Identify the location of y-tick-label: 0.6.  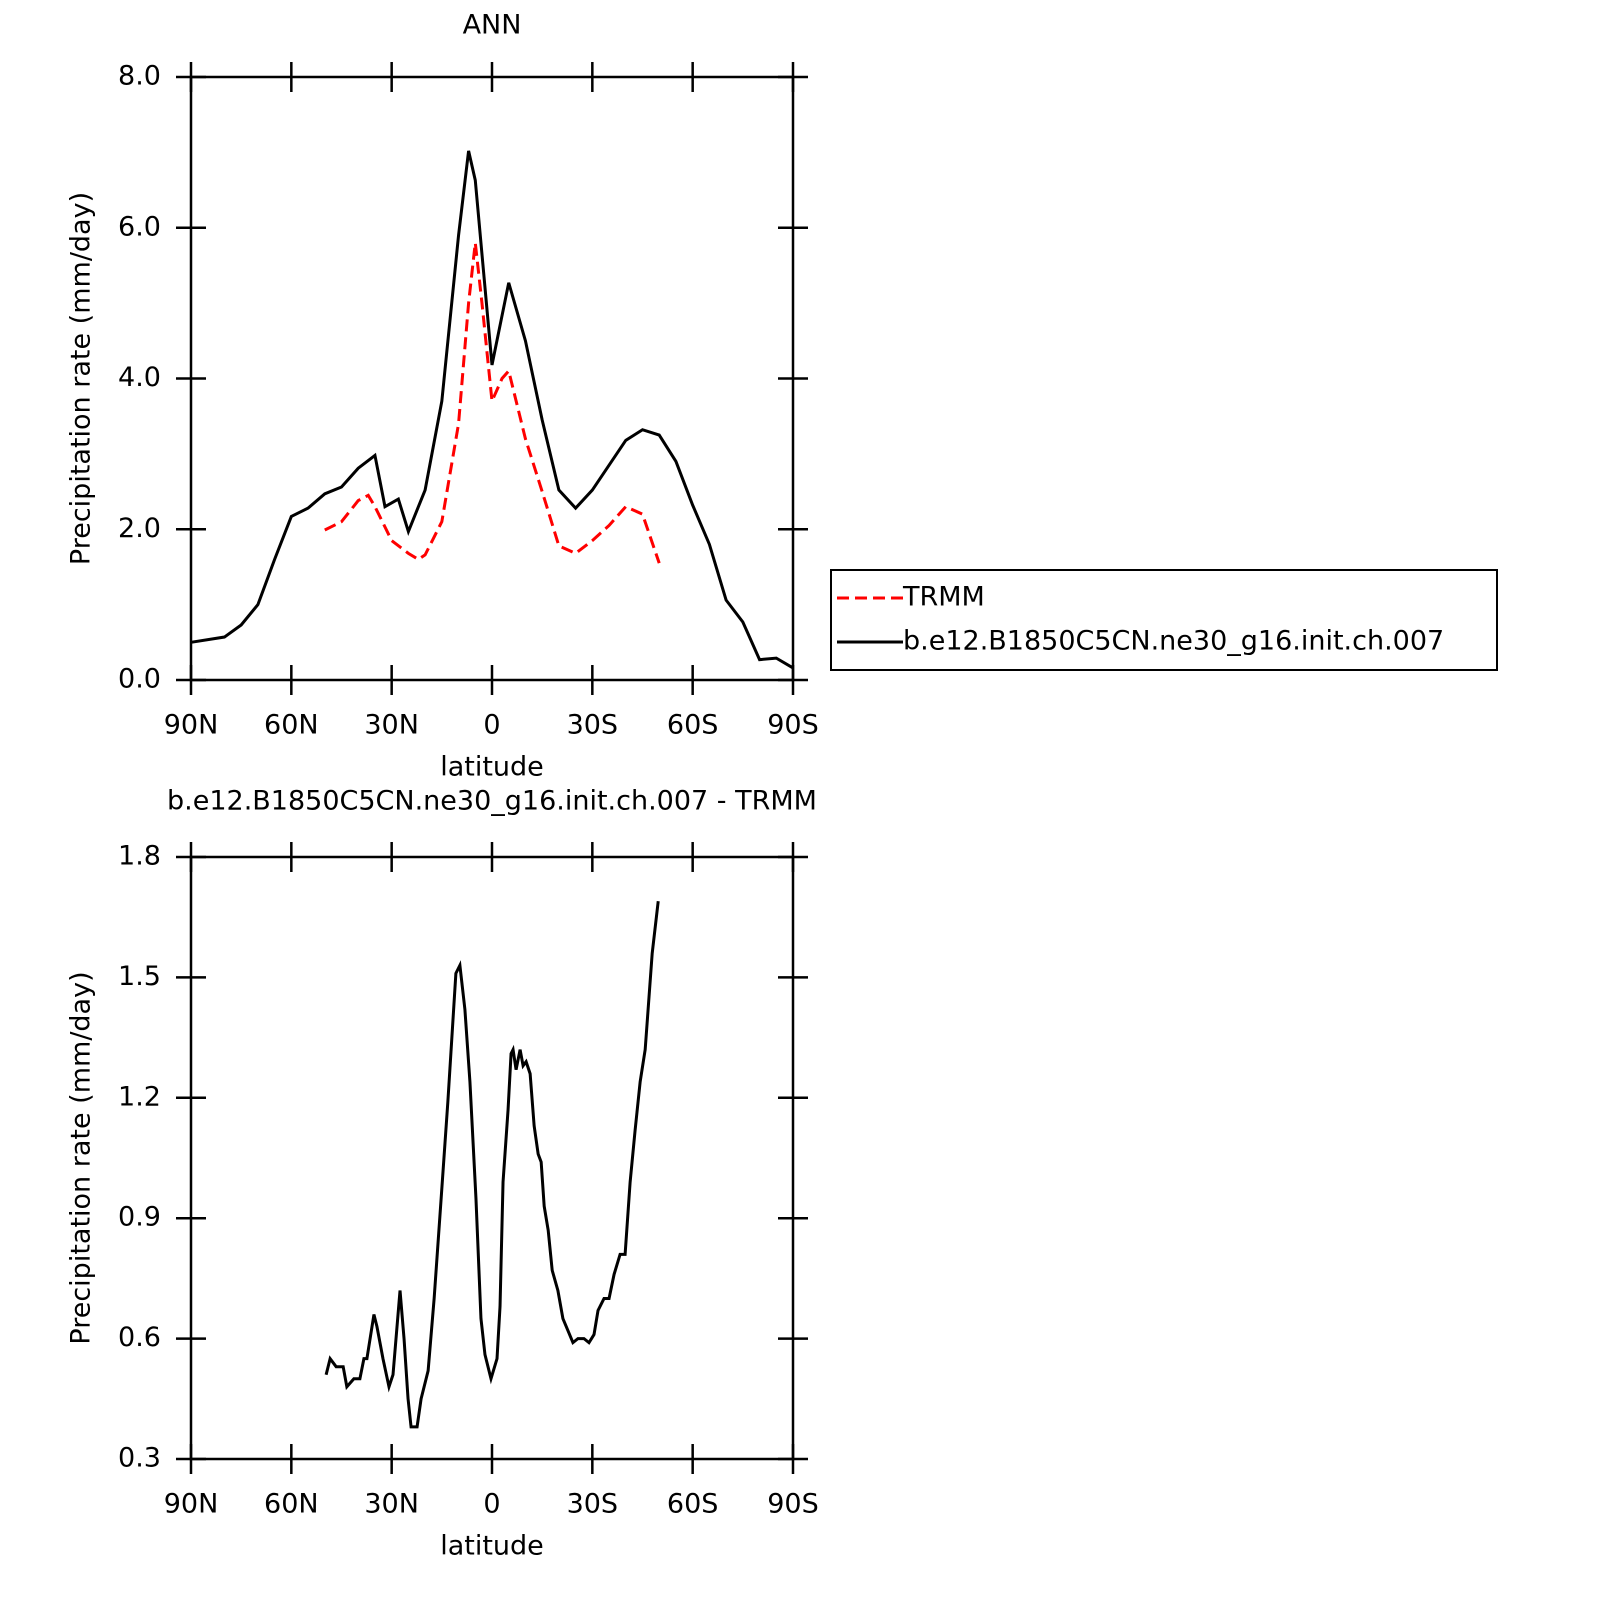
(139, 1337).